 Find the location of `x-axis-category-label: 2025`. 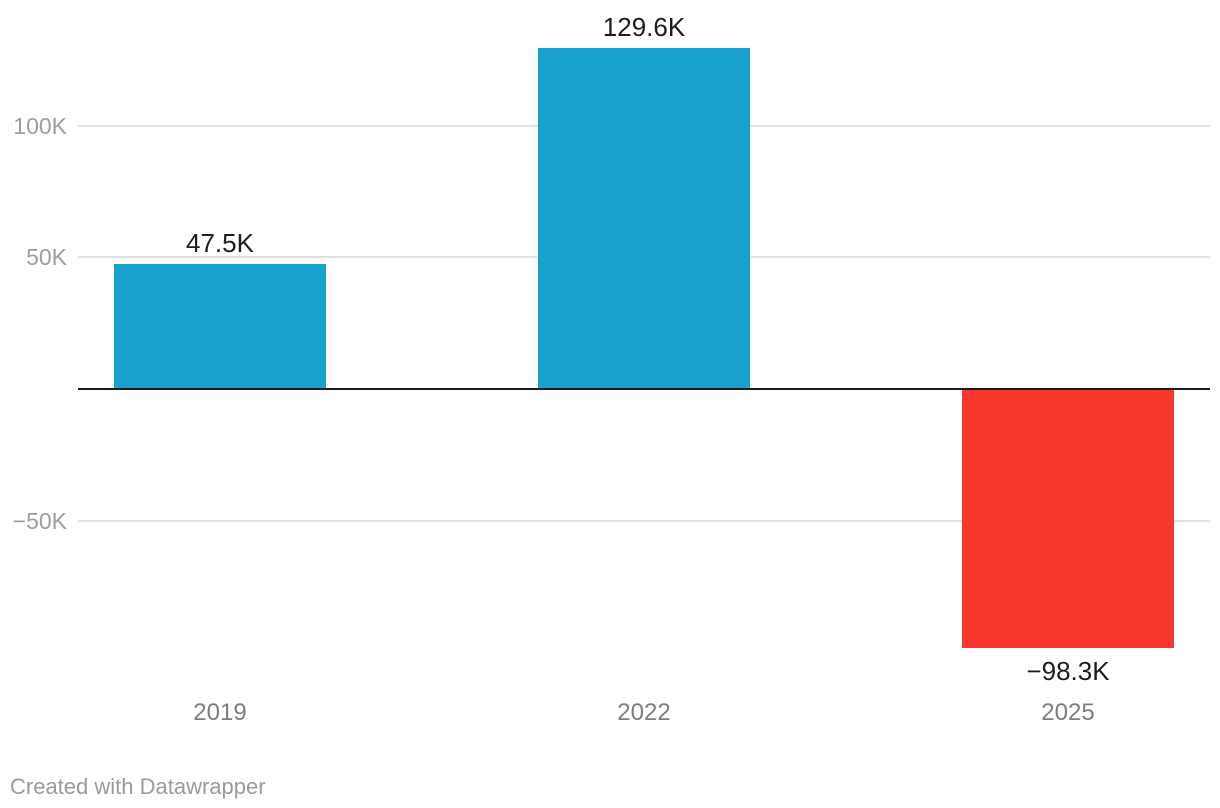

x-axis-category-label: 2025 is located at coordinates (1068, 712).